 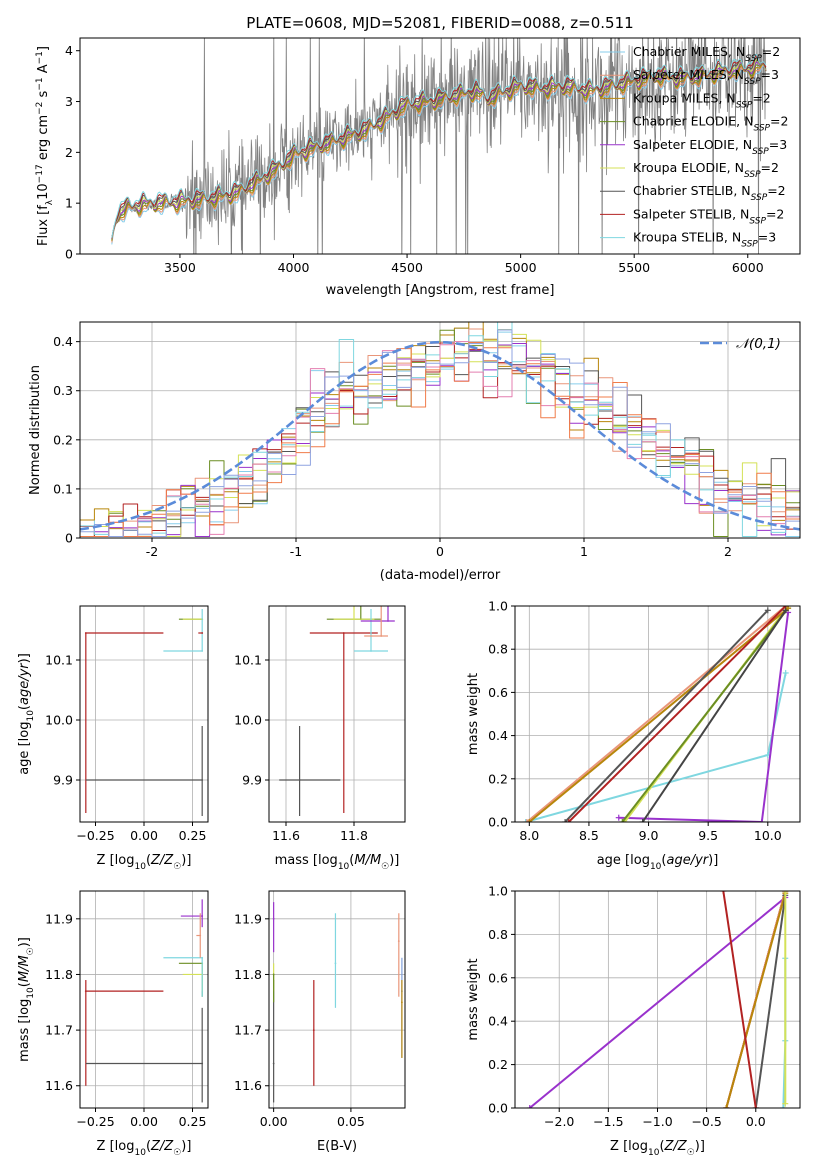 I want to click on legend-entry: Kroupa MILES, NSSP=2, so click(x=702, y=100).